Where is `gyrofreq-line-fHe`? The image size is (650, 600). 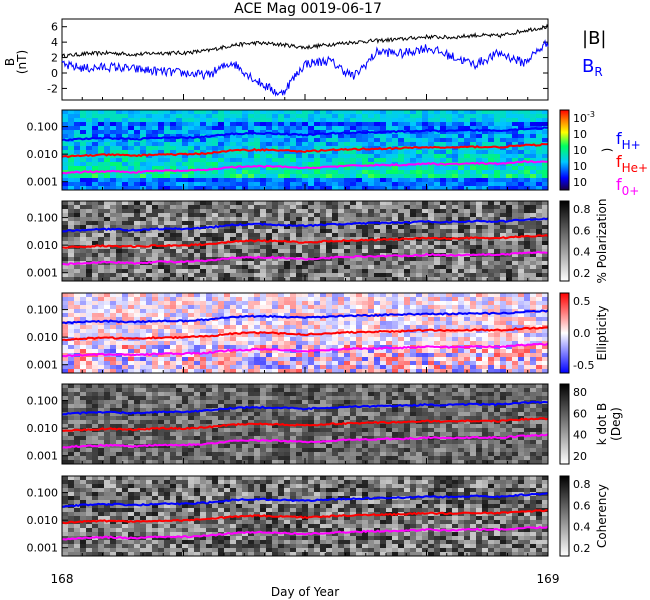
gyrofreq-line-fHe is located at coordinates (305, 241).